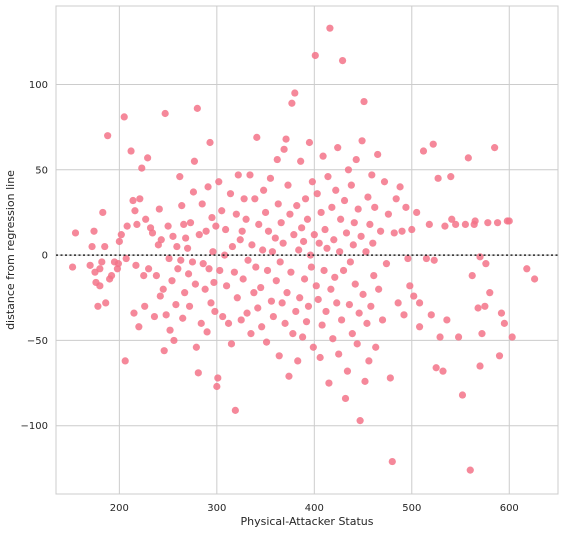 This screenshot has height=534, width=564. Describe the element at coordinates (34, 426) in the screenshot. I see `y-tick-label: −100` at that location.